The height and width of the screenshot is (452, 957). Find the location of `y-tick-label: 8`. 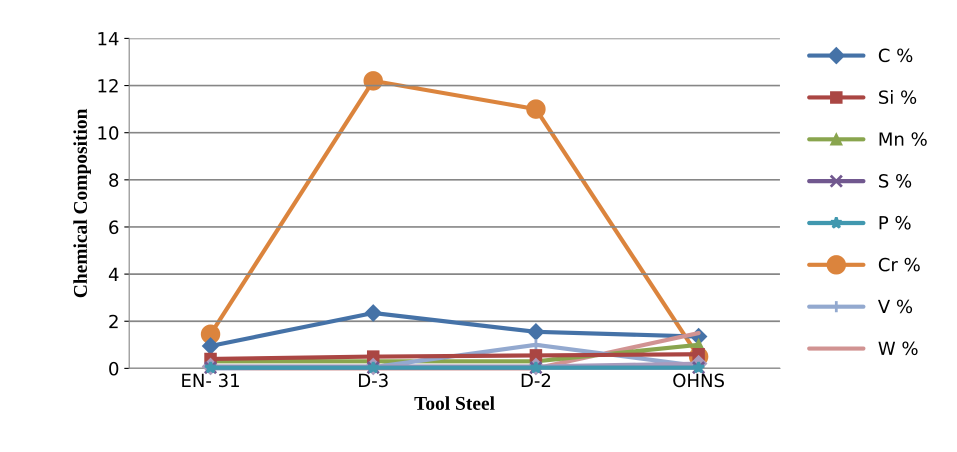

y-tick-label: 8 is located at coordinates (113, 180).